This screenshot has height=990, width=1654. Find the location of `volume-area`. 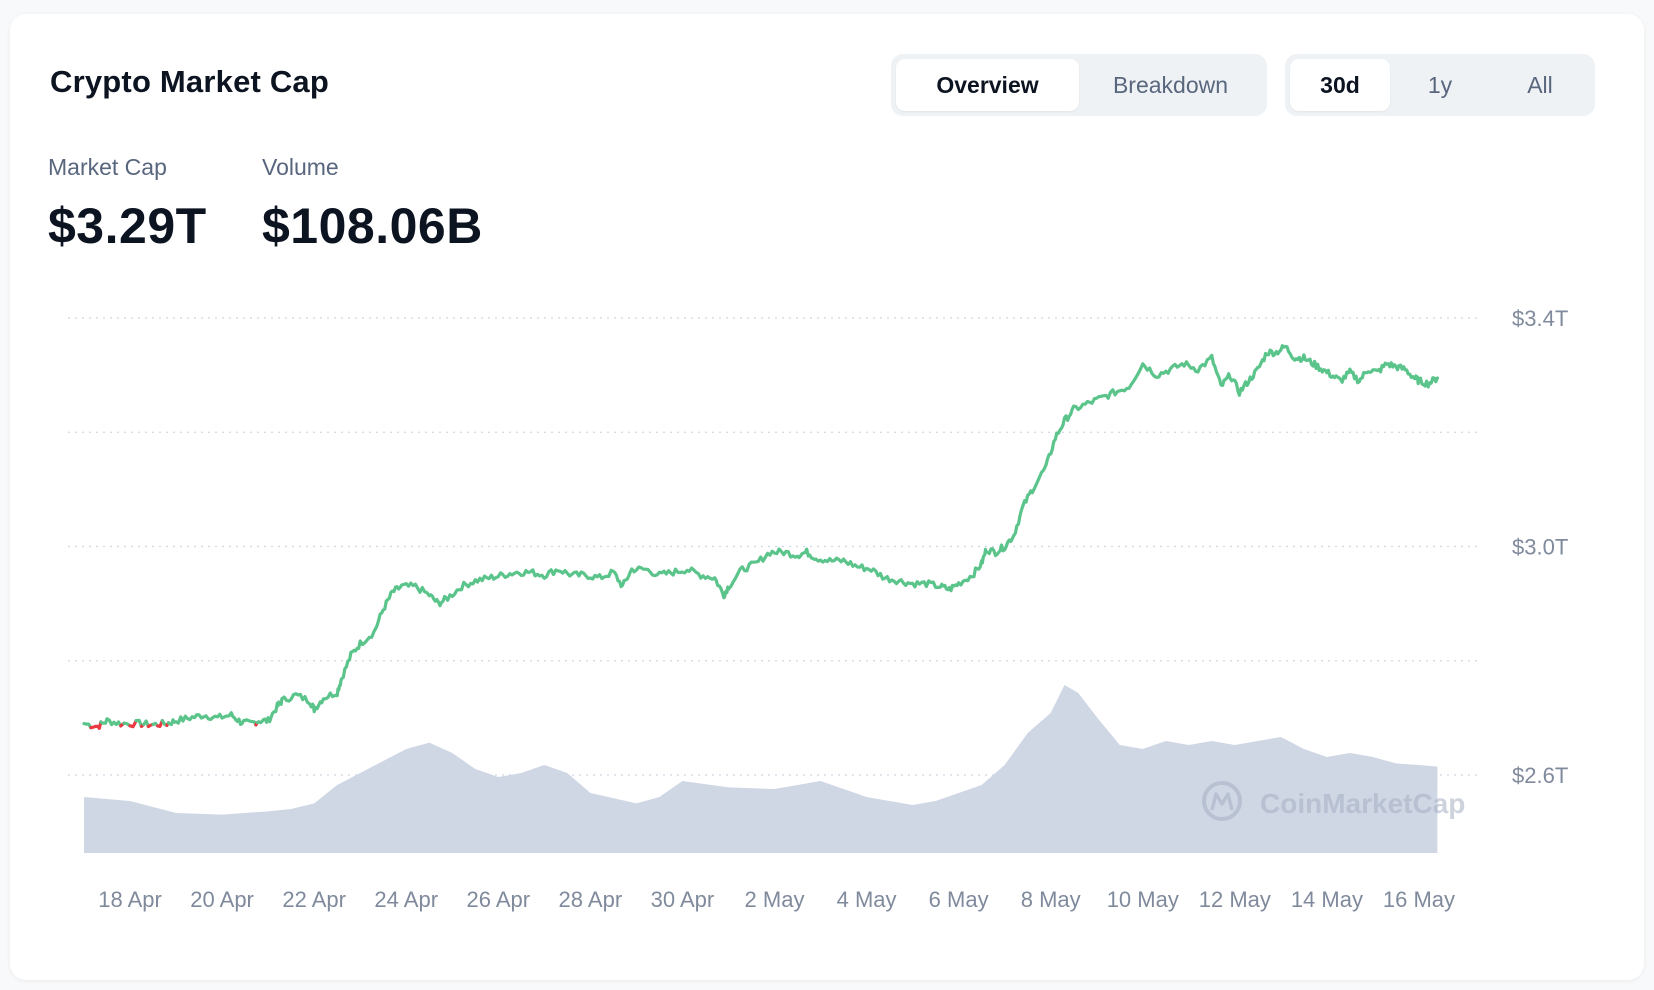

volume-area is located at coordinates (761, 769).